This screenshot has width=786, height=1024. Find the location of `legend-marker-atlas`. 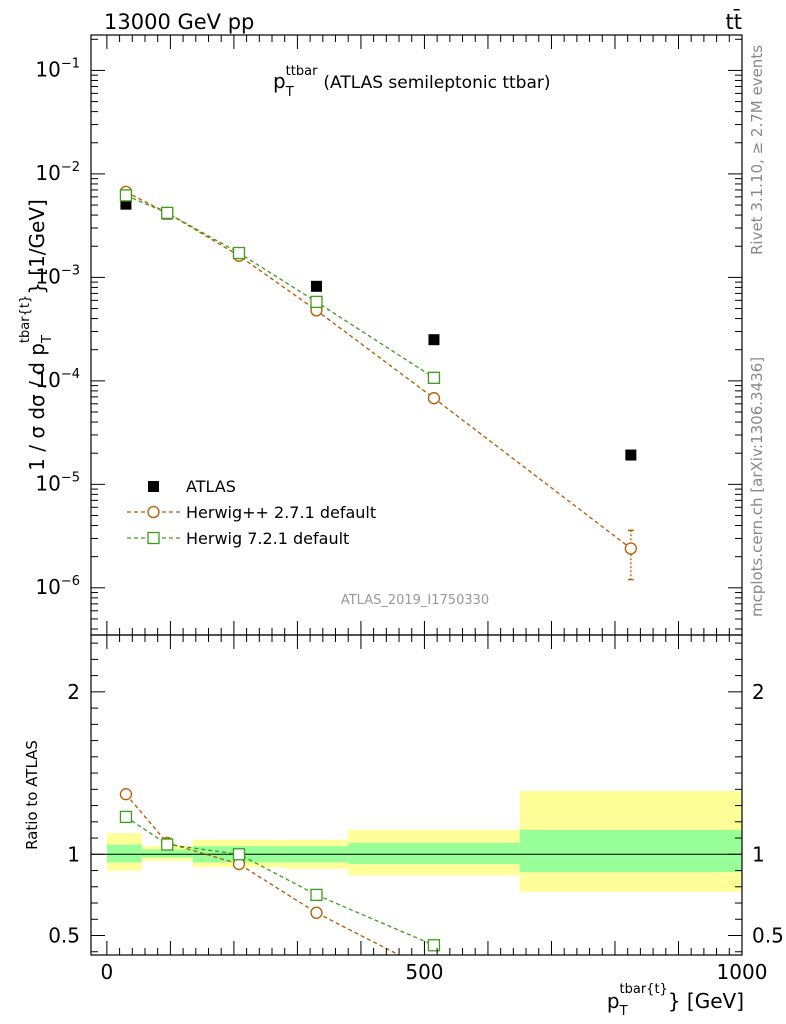

legend-marker-atlas is located at coordinates (153, 486).